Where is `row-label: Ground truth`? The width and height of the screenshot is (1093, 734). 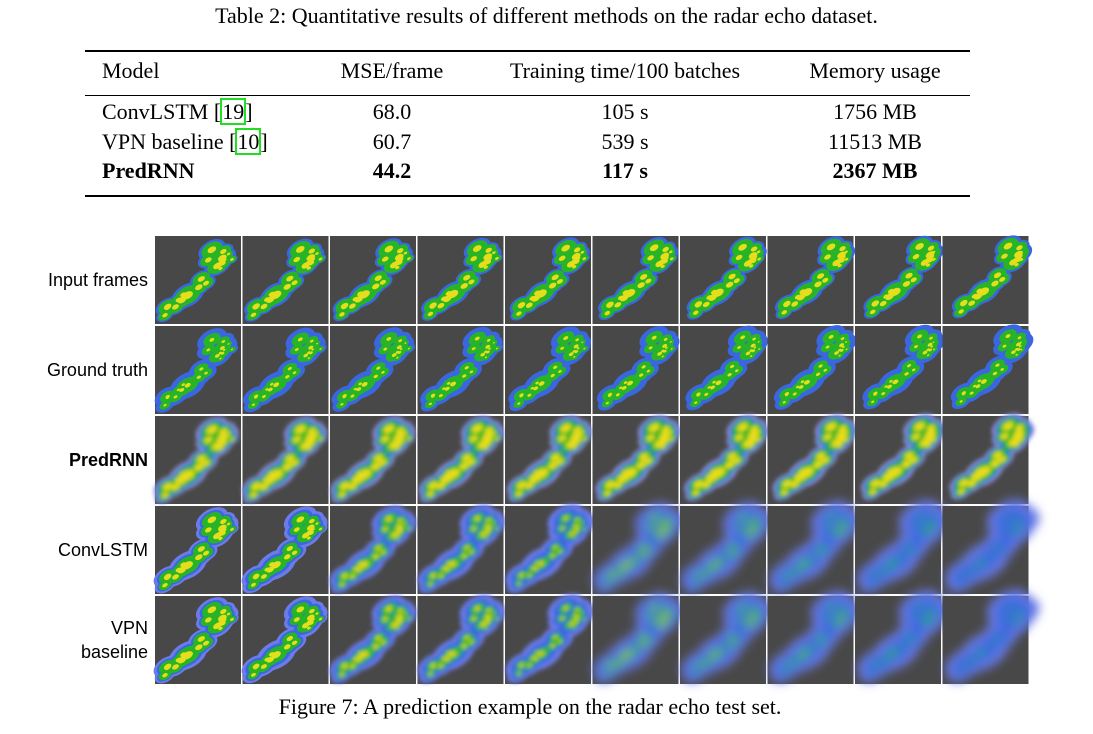 row-label: Ground truth is located at coordinates (97, 370).